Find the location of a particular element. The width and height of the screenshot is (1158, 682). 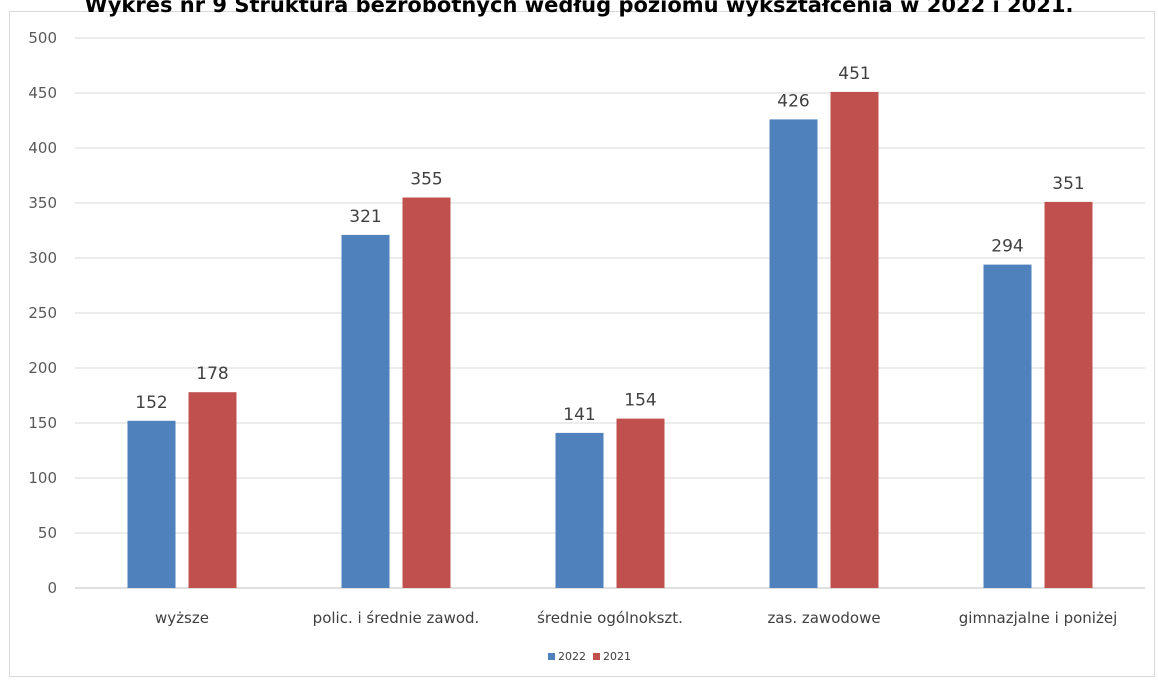

y-tick-label: 450 is located at coordinates (42, 93).